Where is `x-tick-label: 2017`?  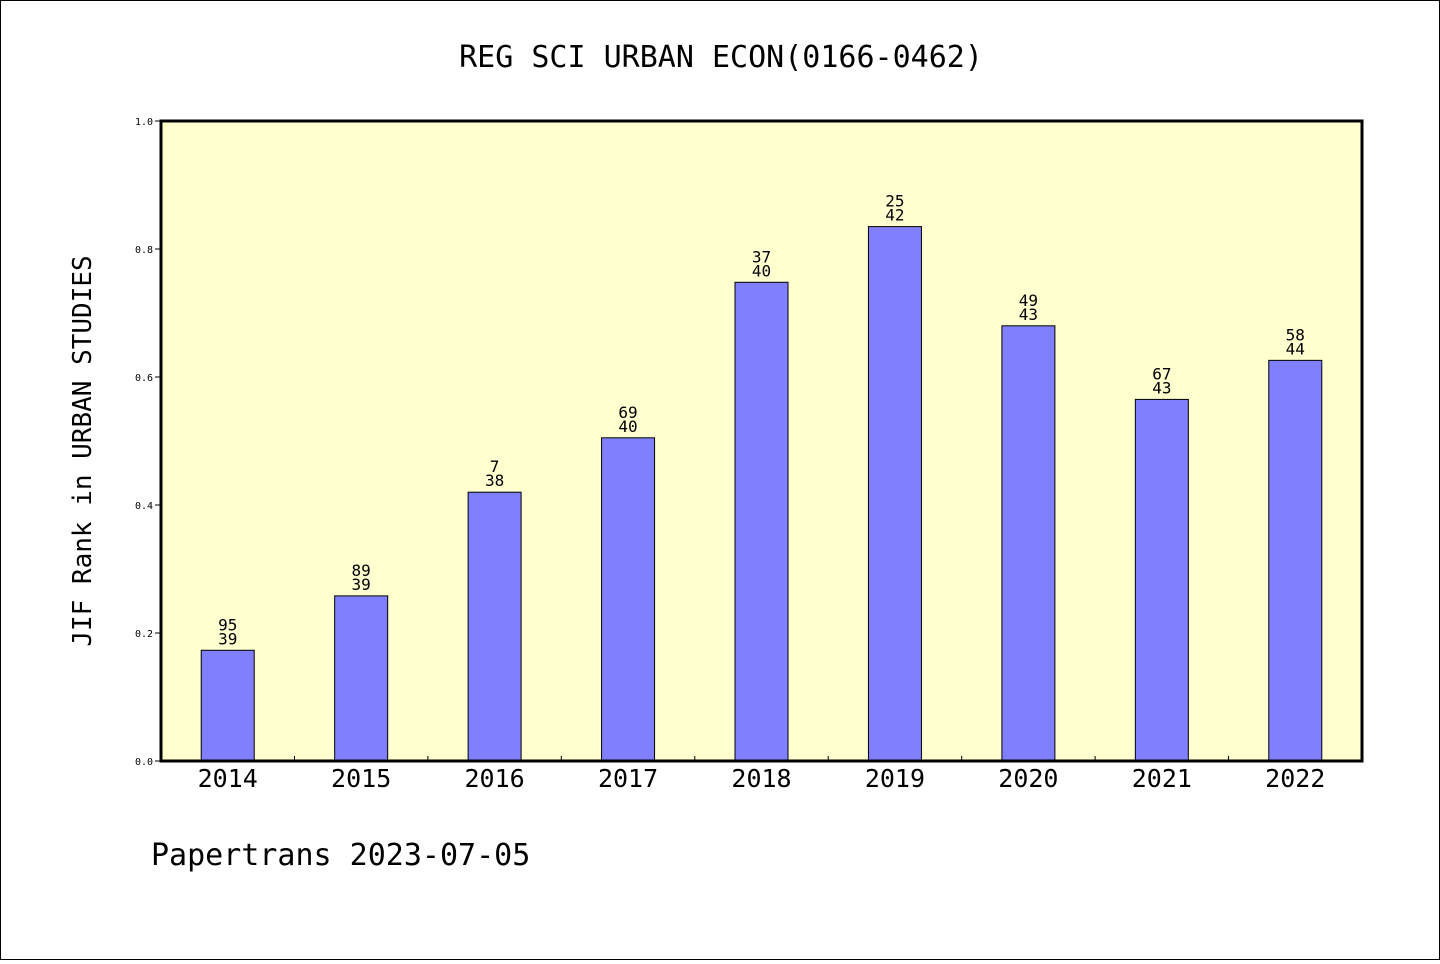
x-tick-label: 2017 is located at coordinates (628, 778).